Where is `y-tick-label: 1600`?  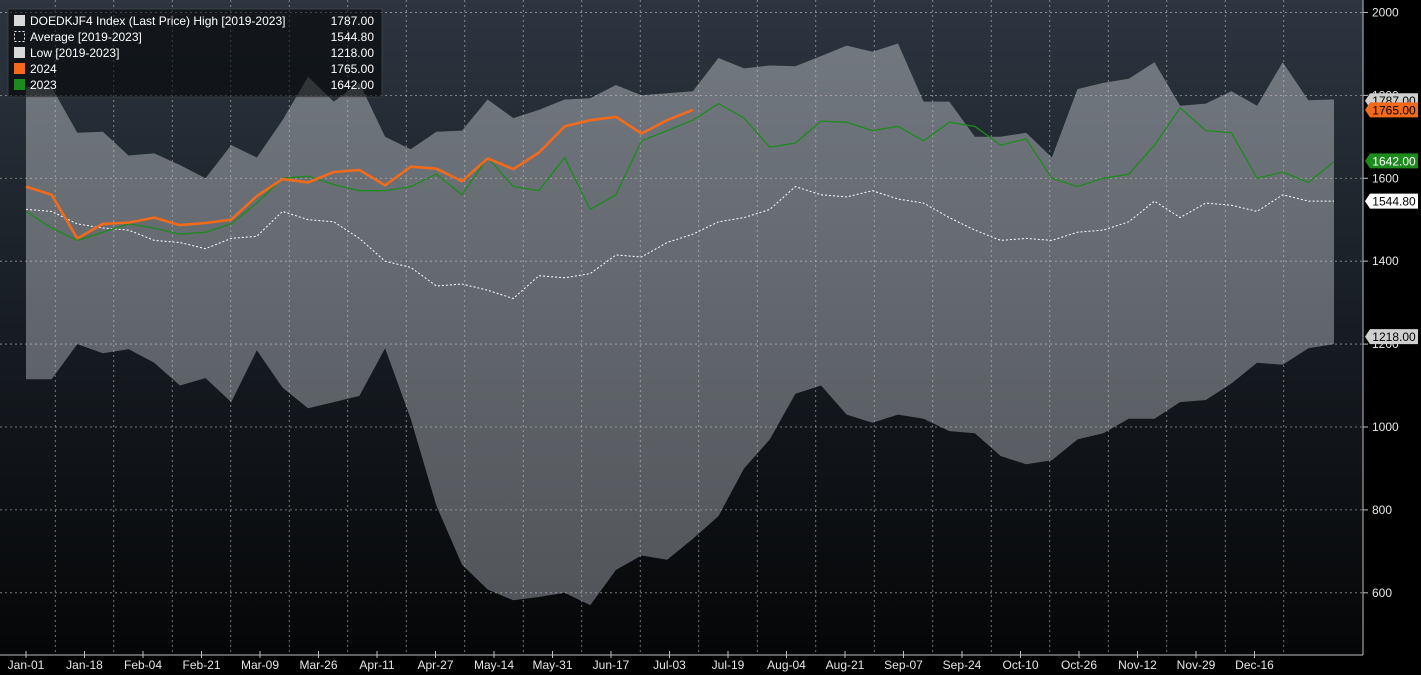
y-tick-label: 1600 is located at coordinates (1385, 178).